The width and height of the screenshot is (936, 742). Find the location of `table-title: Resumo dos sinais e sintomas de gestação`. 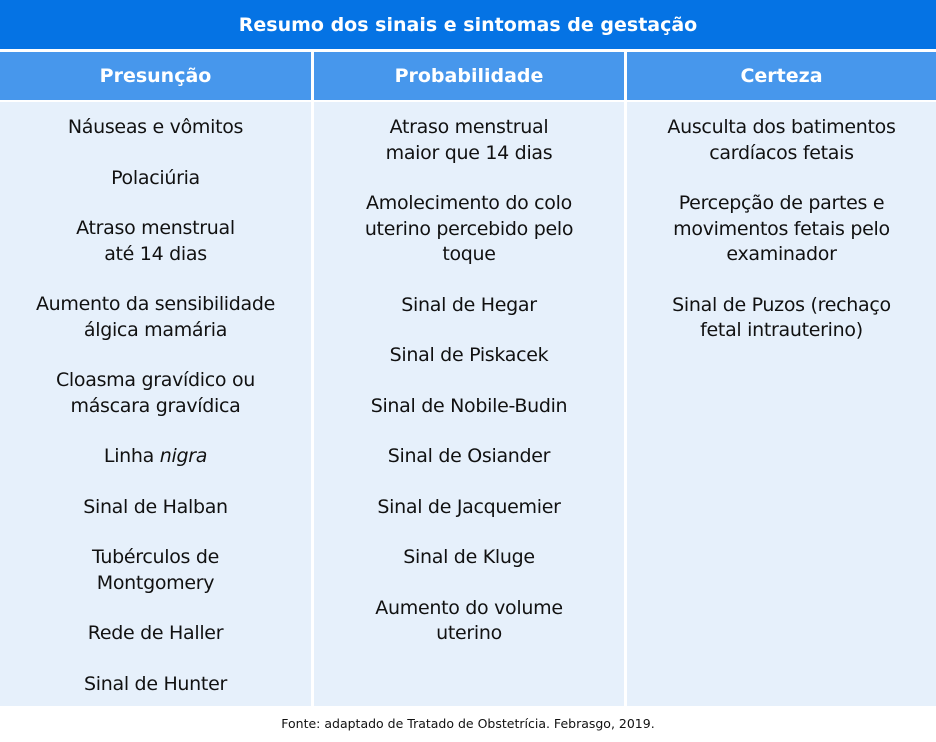

table-title: Resumo dos sinais e sintomas de gestação is located at coordinates (468, 24).